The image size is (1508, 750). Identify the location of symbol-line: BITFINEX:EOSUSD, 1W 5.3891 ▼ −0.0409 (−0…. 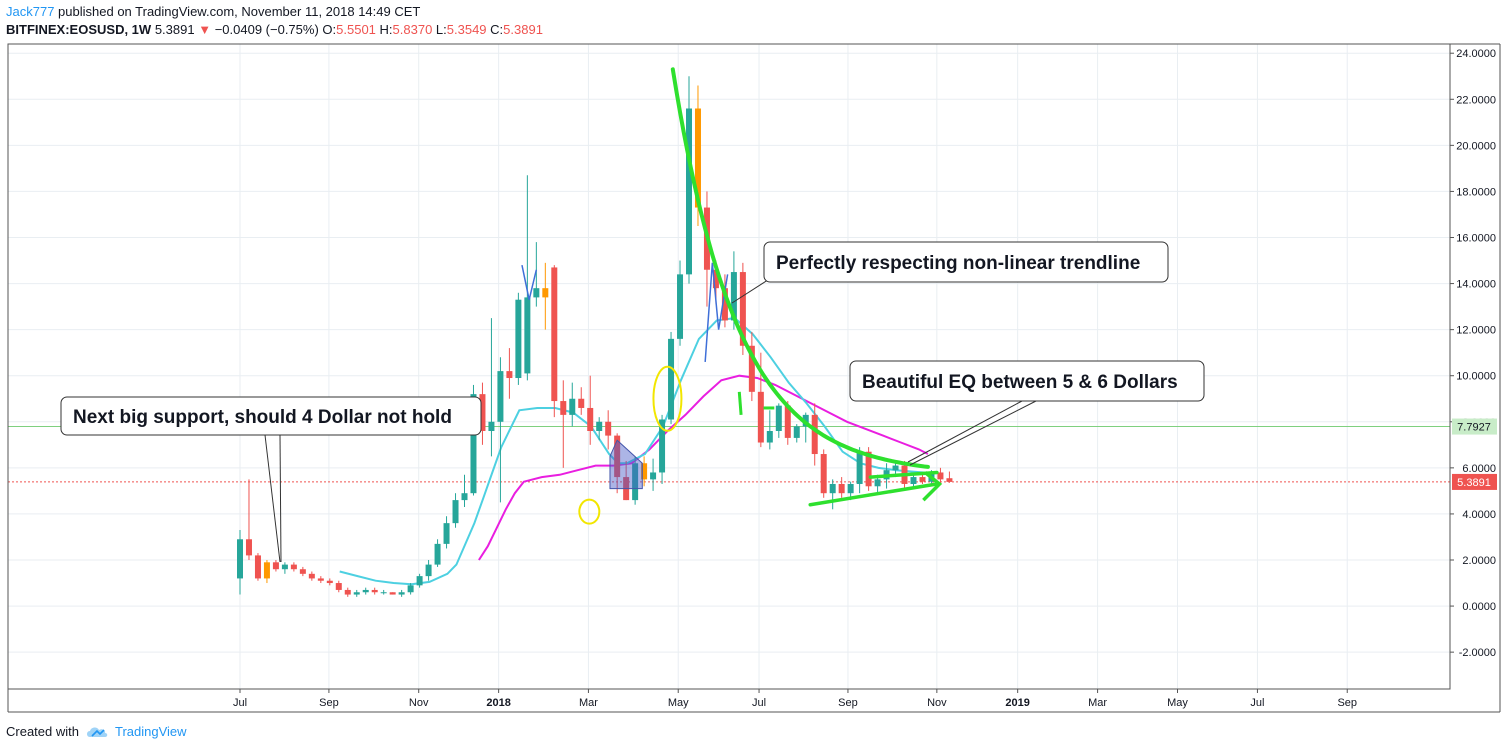
(274, 30).